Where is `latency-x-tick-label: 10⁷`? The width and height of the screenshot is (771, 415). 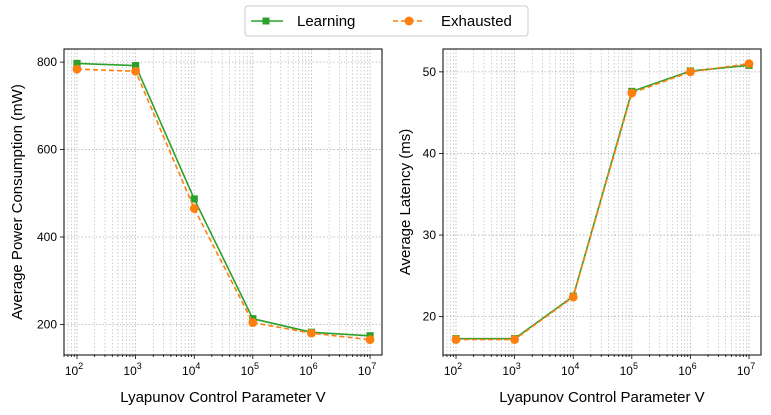 latency-x-tick-label: 10⁷ is located at coordinates (746, 369).